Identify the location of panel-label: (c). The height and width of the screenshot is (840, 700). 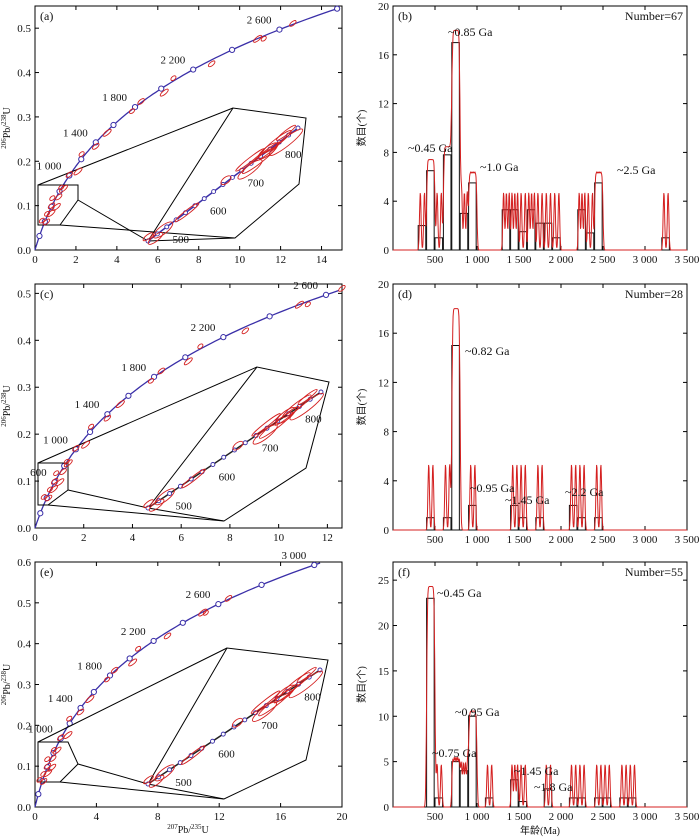
(46, 294).